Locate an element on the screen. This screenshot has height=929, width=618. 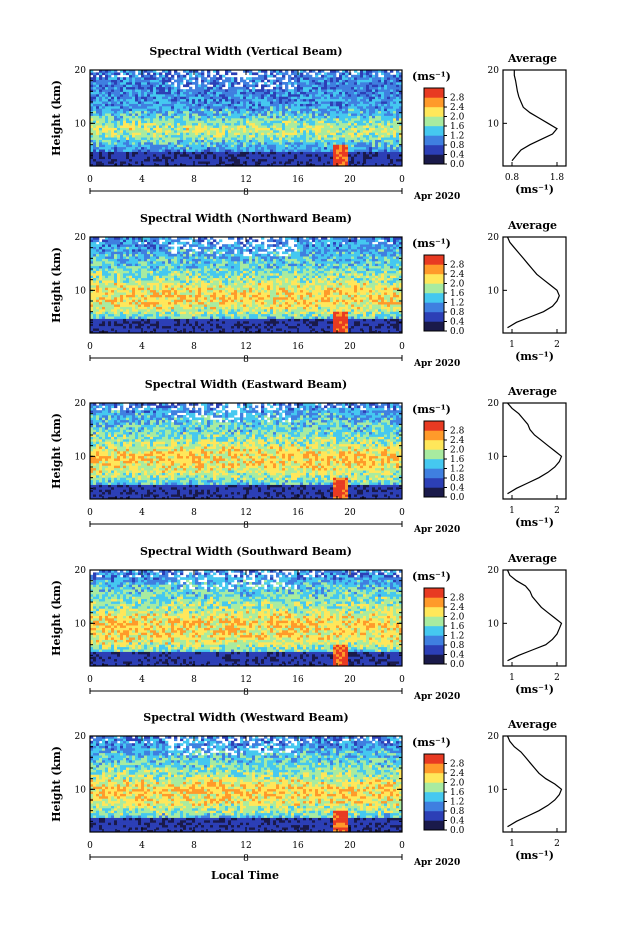
colorbar-tick-label: 2.8 is located at coordinates (457, 765).